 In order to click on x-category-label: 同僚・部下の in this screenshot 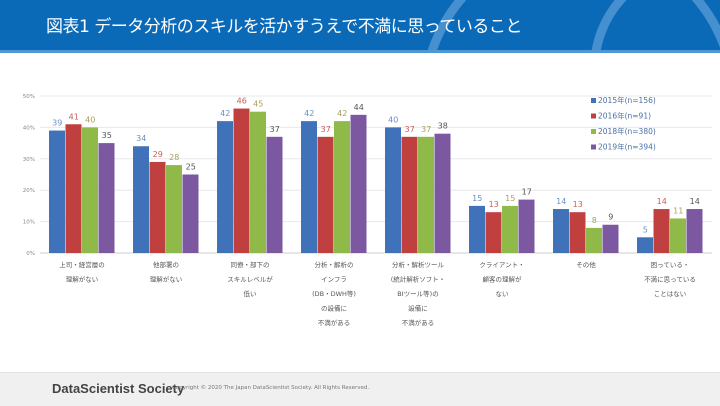, I will do `click(250, 264)`.